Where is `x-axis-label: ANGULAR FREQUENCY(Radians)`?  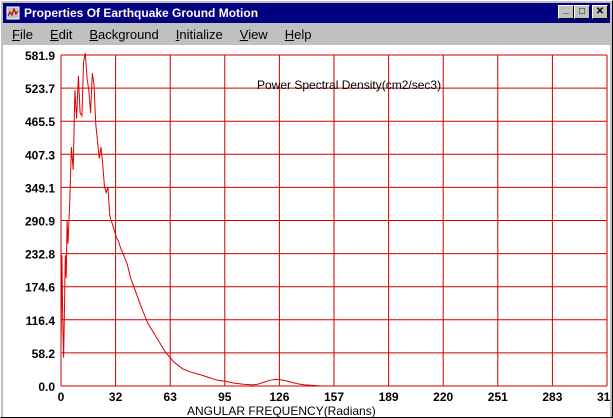 x-axis-label: ANGULAR FREQUENCY(Radians) is located at coordinates (281, 410).